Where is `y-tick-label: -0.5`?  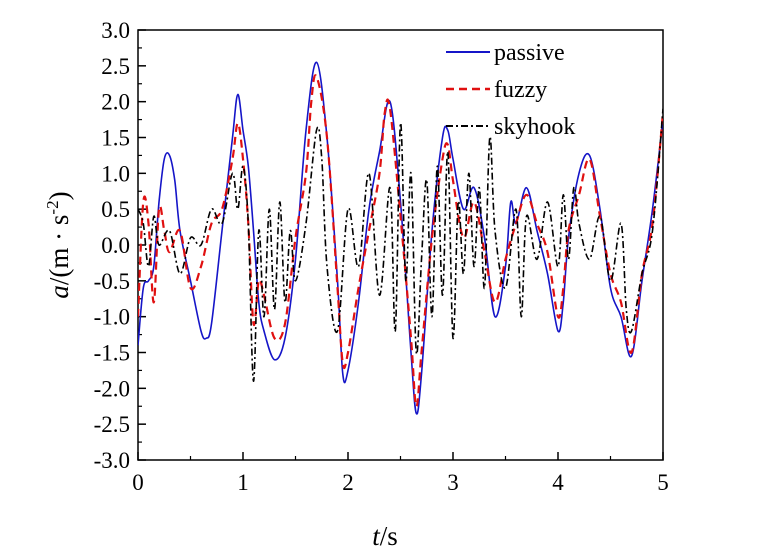 y-tick-label: -0.5 is located at coordinates (112, 281).